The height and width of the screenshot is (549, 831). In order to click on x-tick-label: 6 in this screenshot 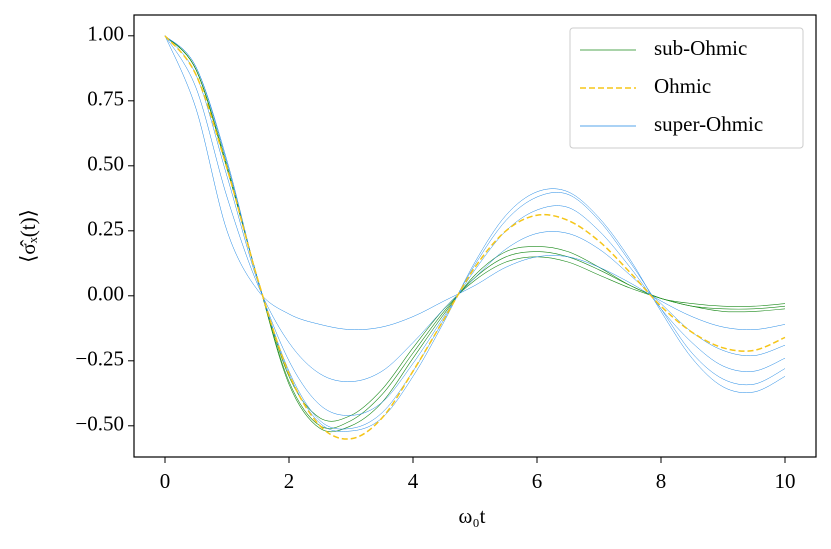, I will do `click(537, 481)`.